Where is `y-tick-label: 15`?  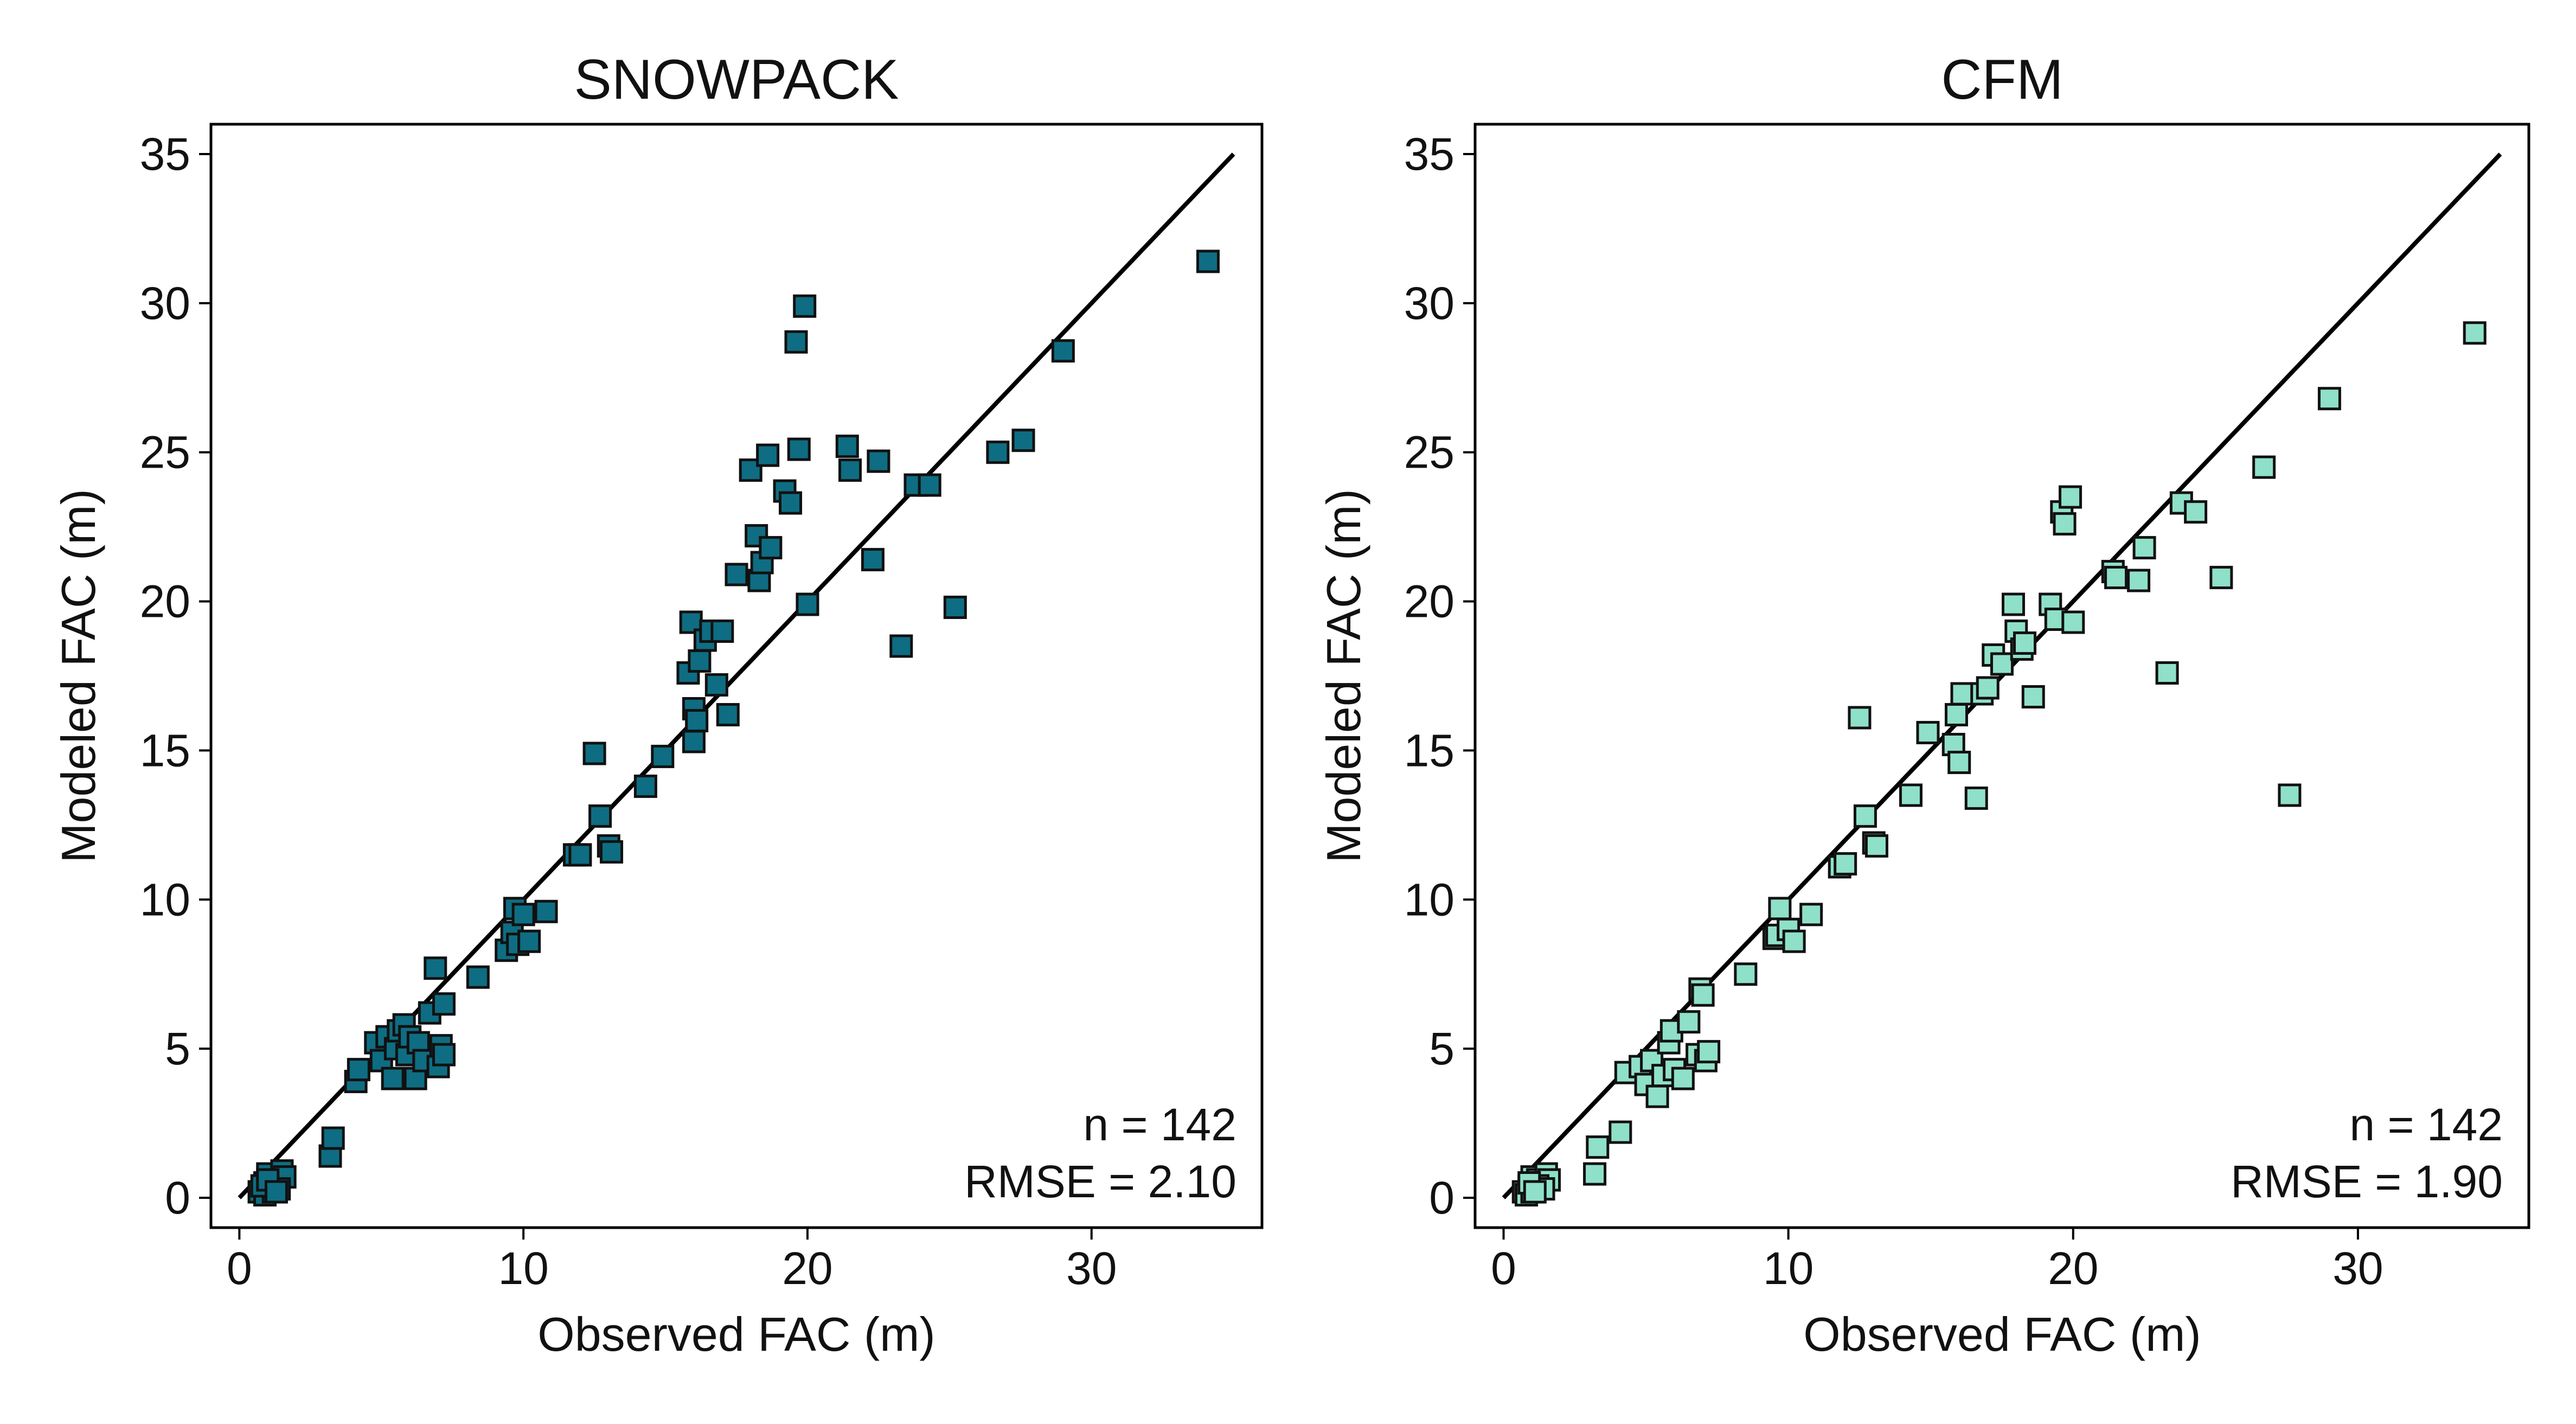 y-tick-label: 15 is located at coordinates (1429, 750).